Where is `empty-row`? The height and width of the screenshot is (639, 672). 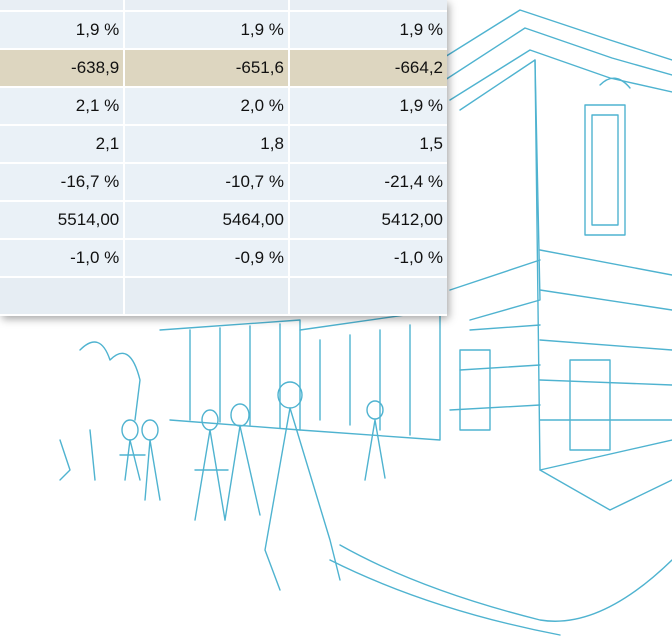
empty-row is located at coordinates (223, 295).